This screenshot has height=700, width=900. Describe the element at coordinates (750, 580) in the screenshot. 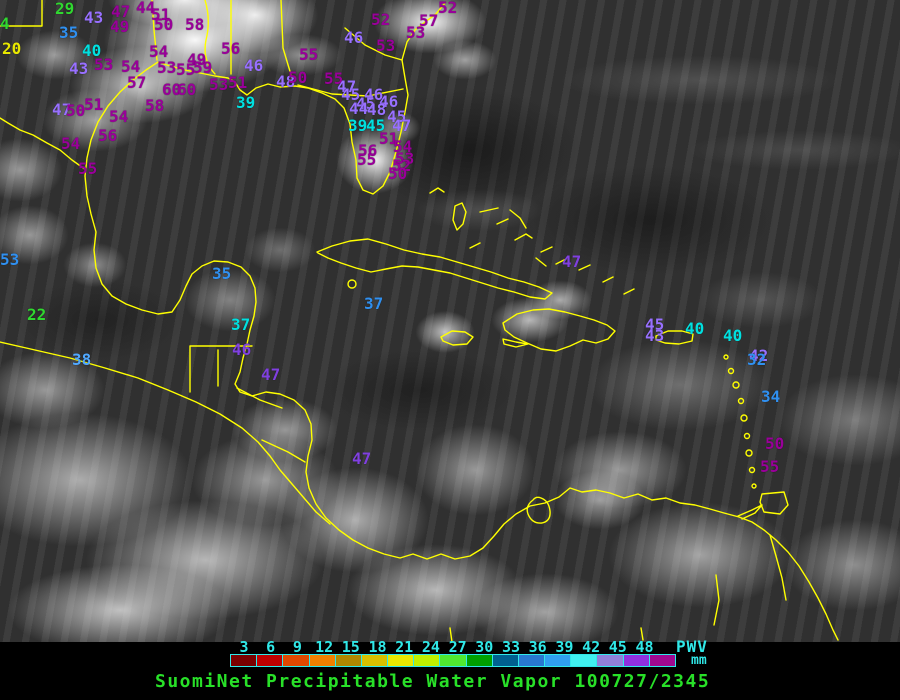

I see `south-america-rivers` at that location.